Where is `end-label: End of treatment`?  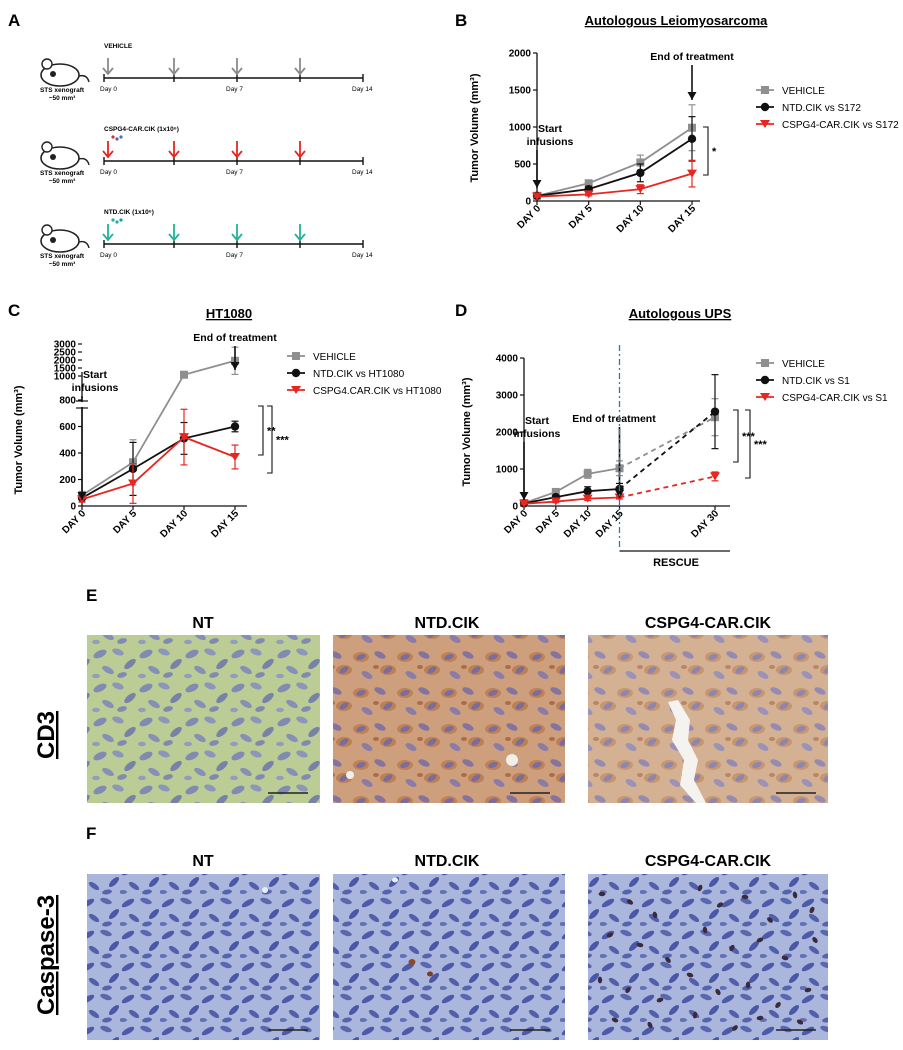
end-label: End of treatment is located at coordinates (692, 57).